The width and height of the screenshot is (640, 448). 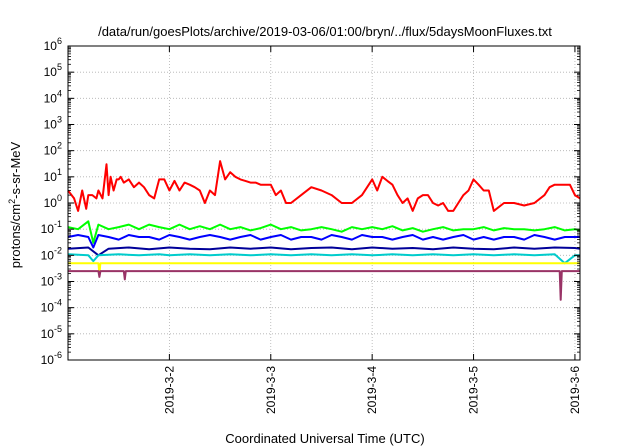 I want to click on y-tick-label: 10⁻⁴, so click(x=51, y=306).